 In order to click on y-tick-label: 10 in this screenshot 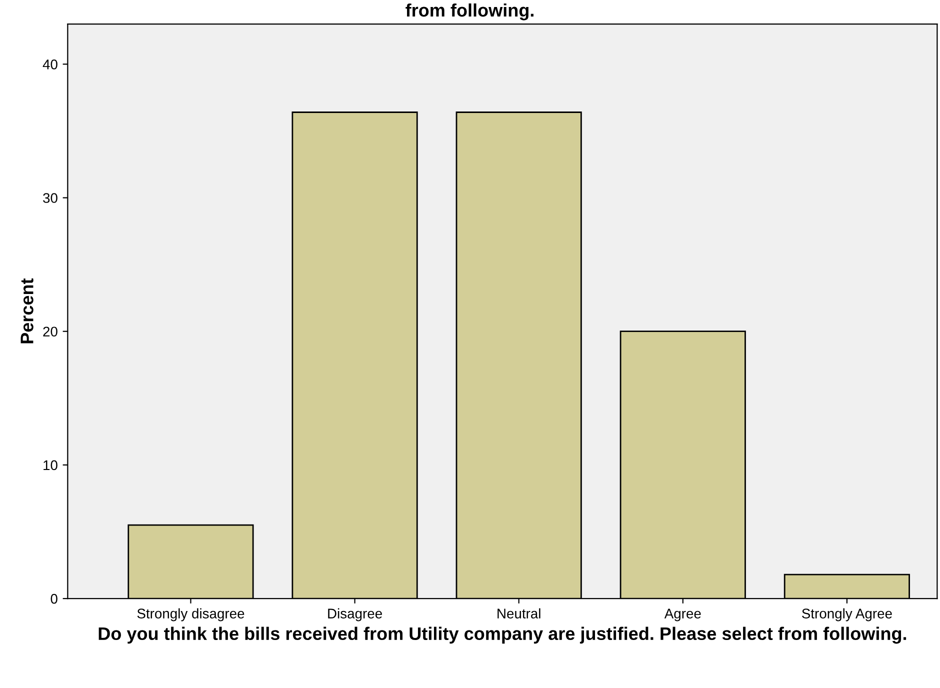, I will do `click(51, 465)`.